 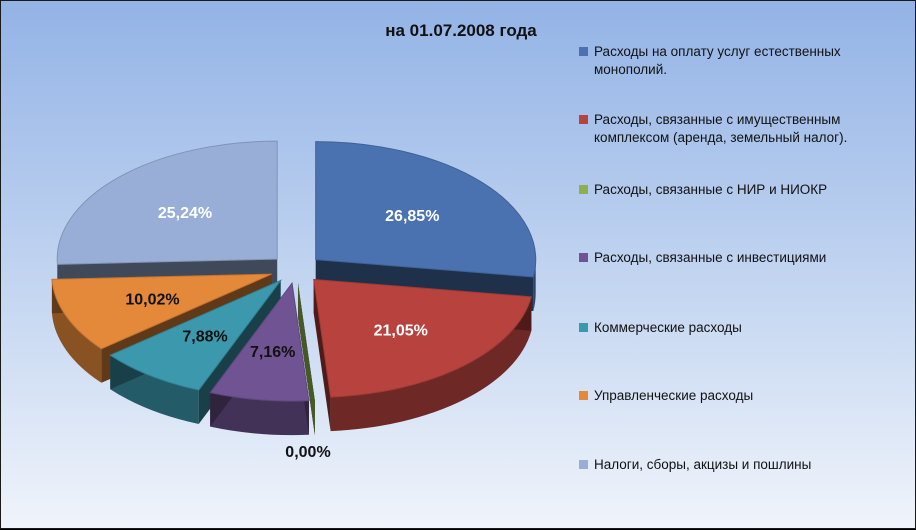 I want to click on legend-label: Управленческие расходы, so click(x=744, y=396).